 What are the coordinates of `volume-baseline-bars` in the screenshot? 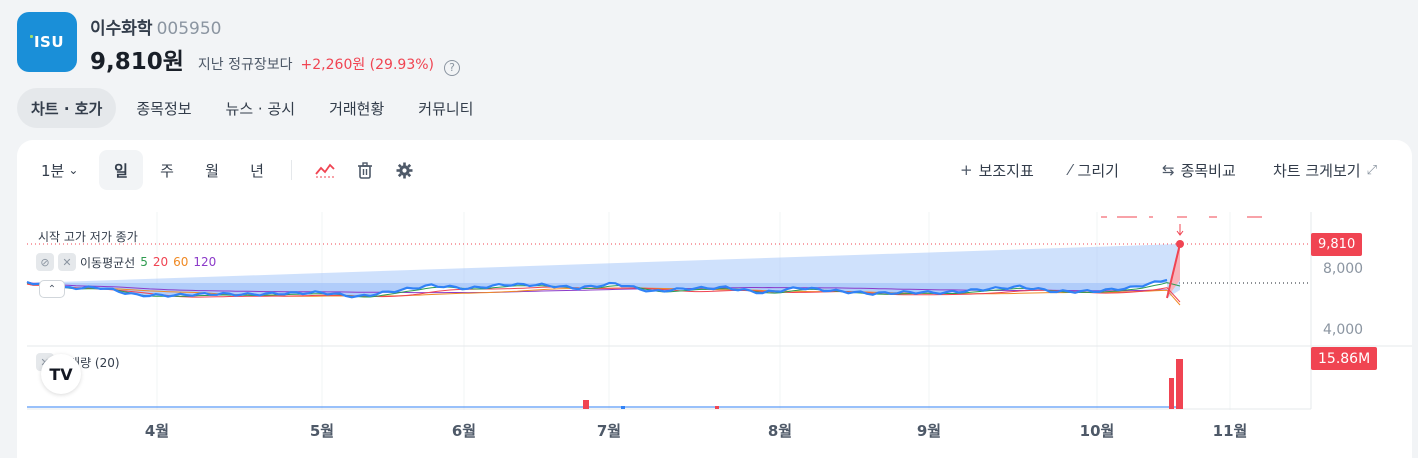 It's located at (602, 407).